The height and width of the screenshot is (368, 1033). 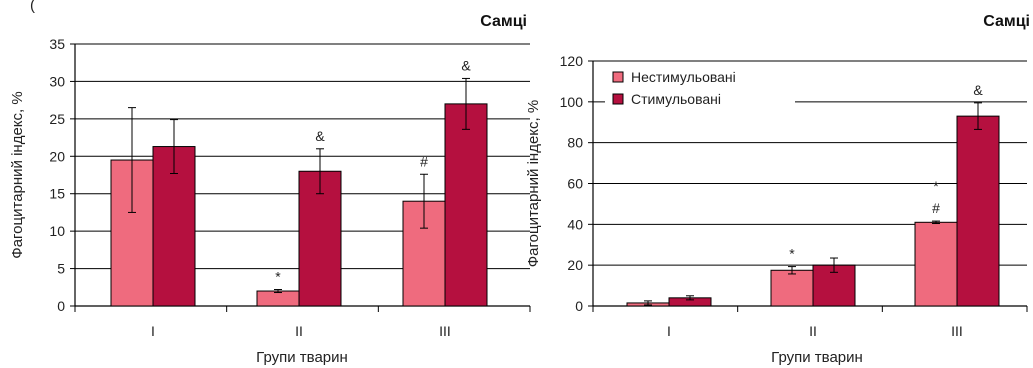 I want to click on legend-background, so click(x=700, y=90).